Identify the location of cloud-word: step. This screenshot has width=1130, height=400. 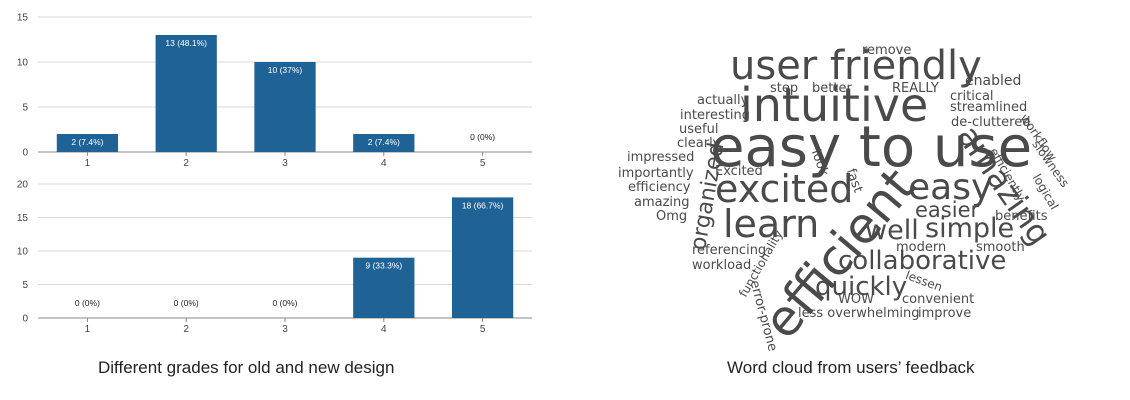
(784, 88).